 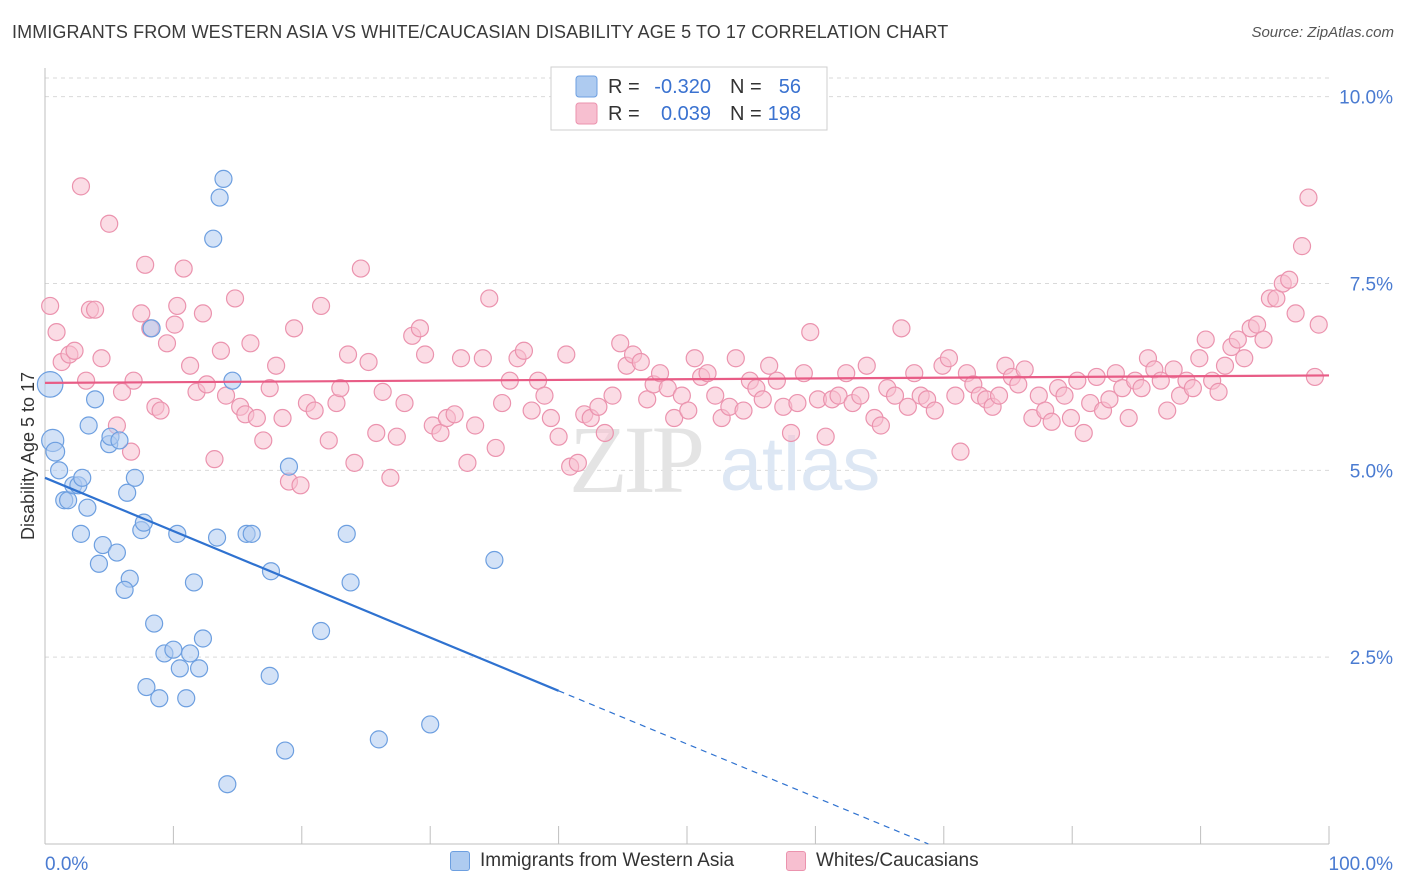 What do you see at coordinates (686, 114) in the screenshot?
I see `legend-r-value-pink: 0.039` at bounding box center [686, 114].